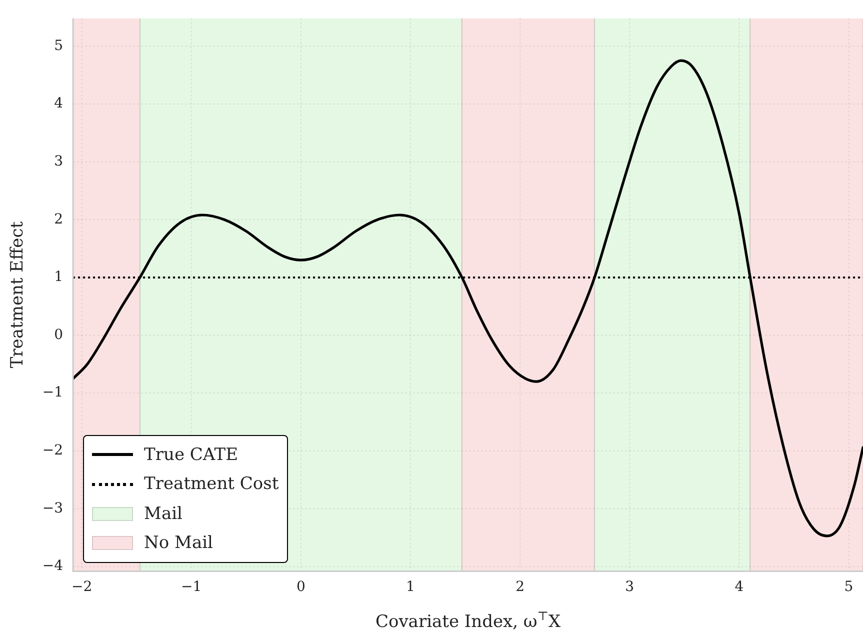 The width and height of the screenshot is (863, 634). What do you see at coordinates (81, 587) in the screenshot?
I see `x-tick-label: −2` at bounding box center [81, 587].